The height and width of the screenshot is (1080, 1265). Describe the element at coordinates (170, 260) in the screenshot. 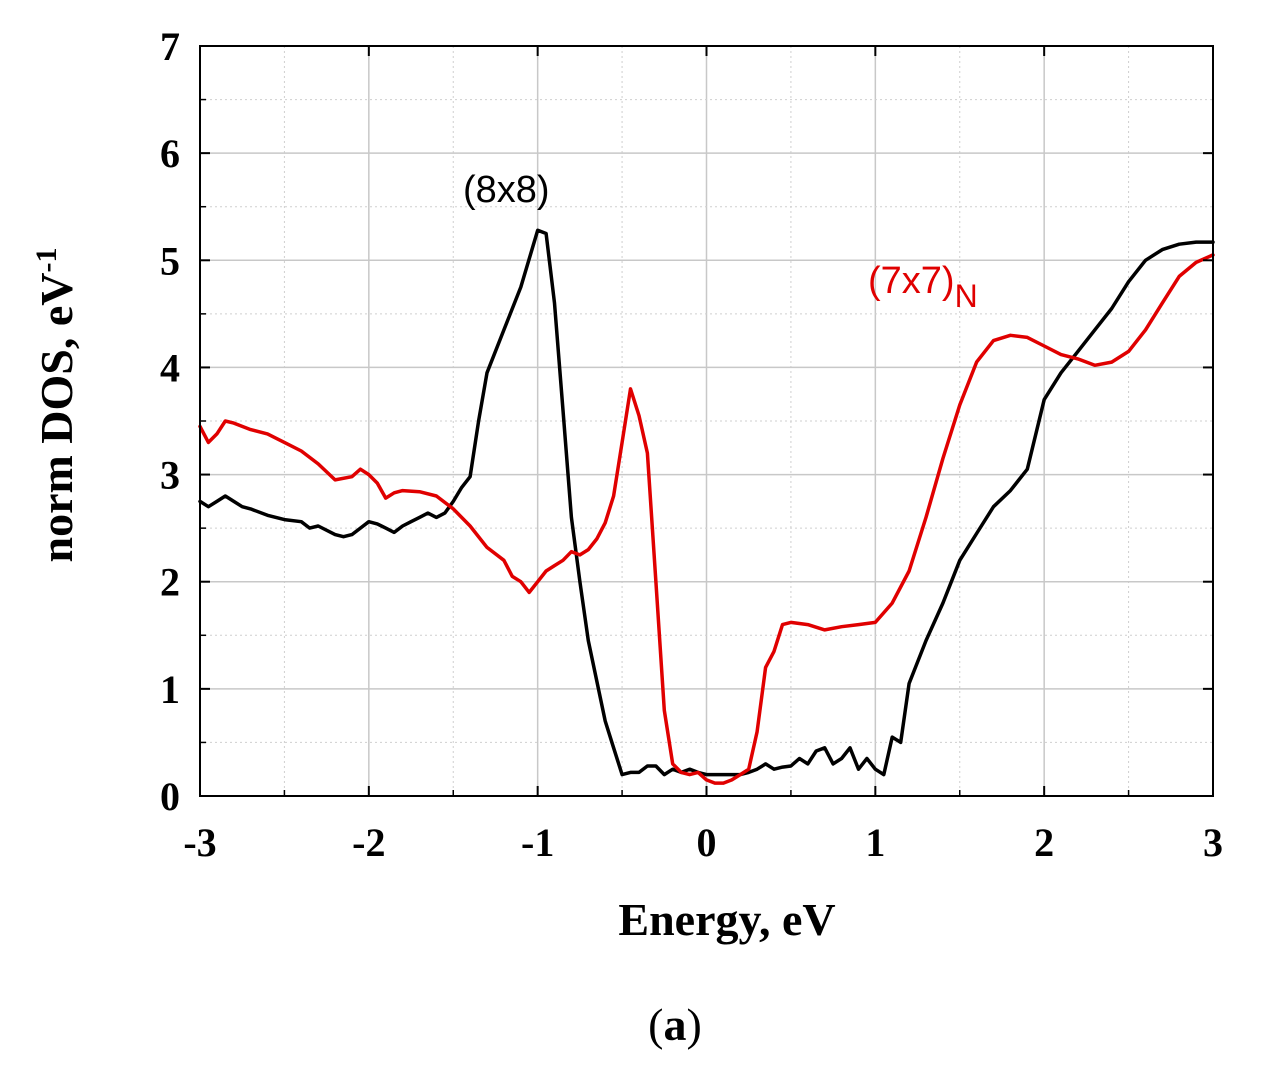

I see `y-tick-label: 5` at that location.